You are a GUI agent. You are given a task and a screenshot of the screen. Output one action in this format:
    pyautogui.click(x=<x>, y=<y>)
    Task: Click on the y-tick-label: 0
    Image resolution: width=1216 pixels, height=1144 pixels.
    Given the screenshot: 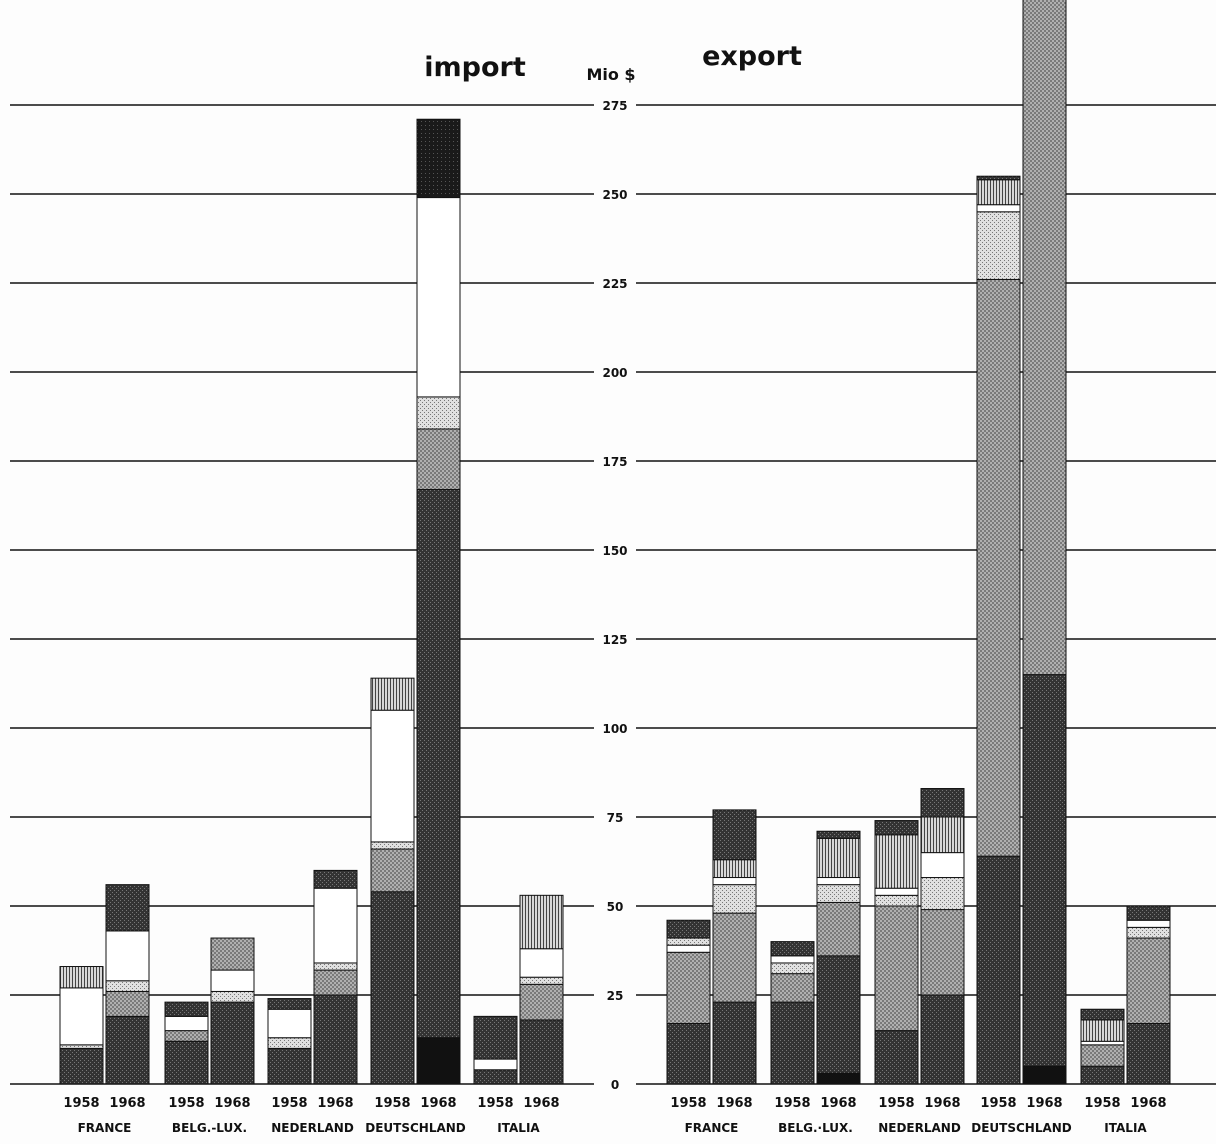 What is the action you would take?
    pyautogui.click(x=615, y=1085)
    